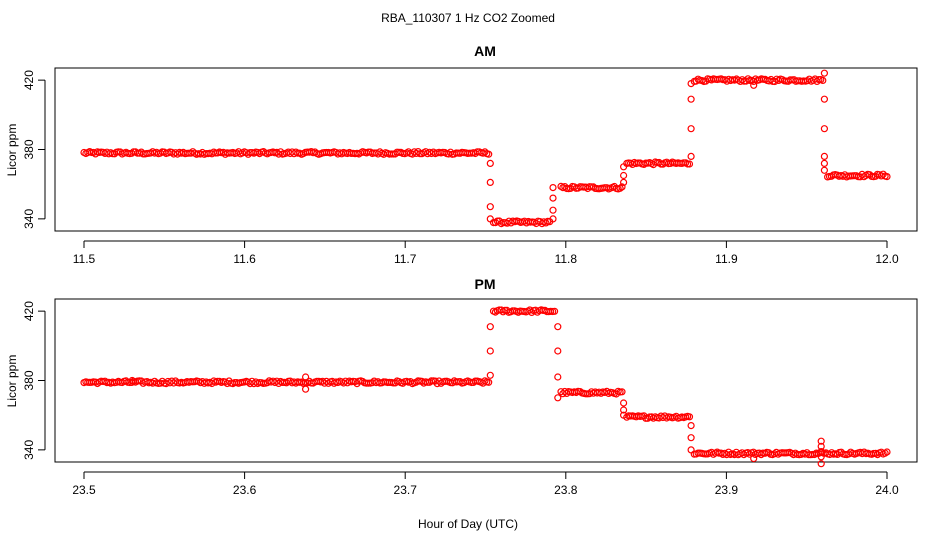  What do you see at coordinates (485, 51) in the screenshot?
I see `panel-am-title: AM` at bounding box center [485, 51].